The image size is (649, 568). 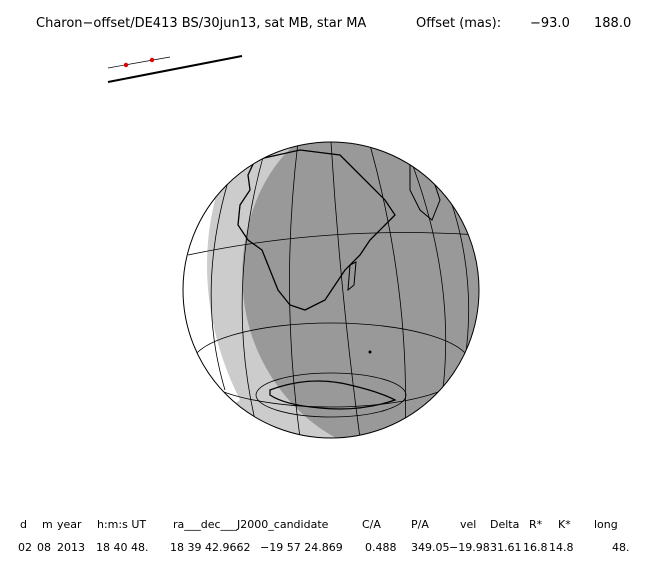 What do you see at coordinates (535, 547) in the screenshot?
I see `cell: 16.8` at bounding box center [535, 547].